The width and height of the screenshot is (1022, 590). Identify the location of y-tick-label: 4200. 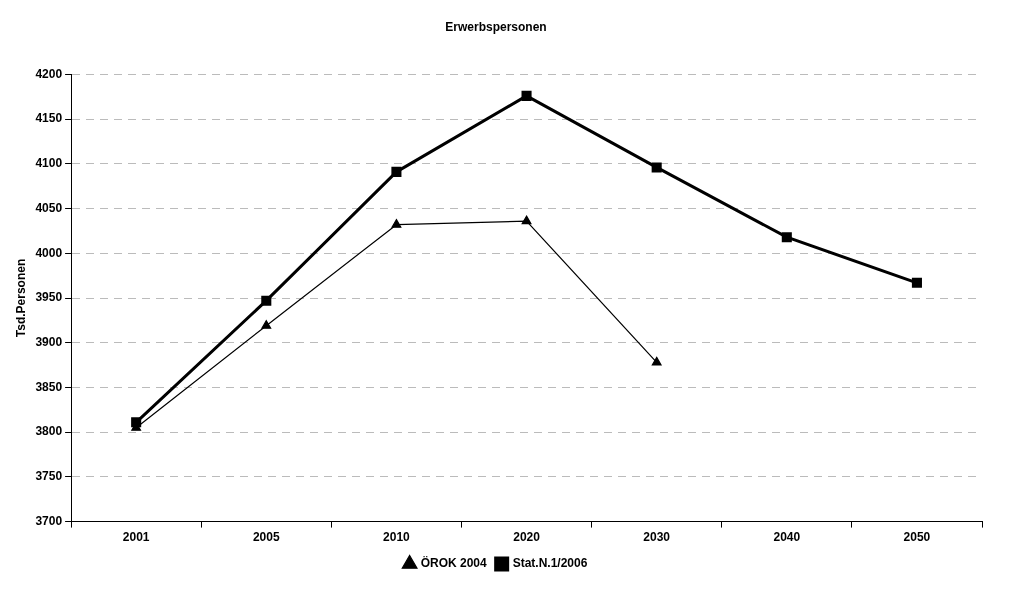
(49, 73).